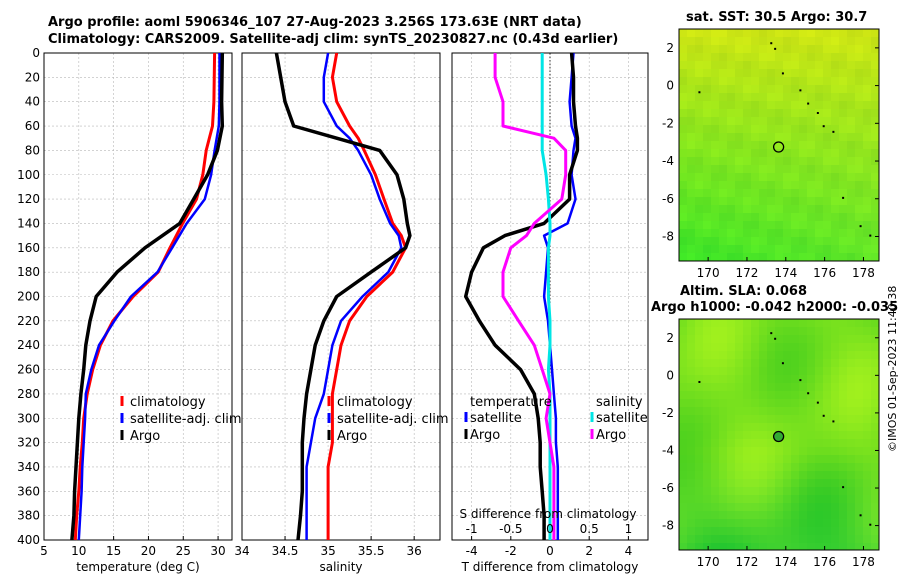 Image resolution: width=900 pixels, height=580 pixels. What do you see at coordinates (785, 273) in the screenshot?
I see `map-x-tick-label: 174` at bounding box center [785, 273].